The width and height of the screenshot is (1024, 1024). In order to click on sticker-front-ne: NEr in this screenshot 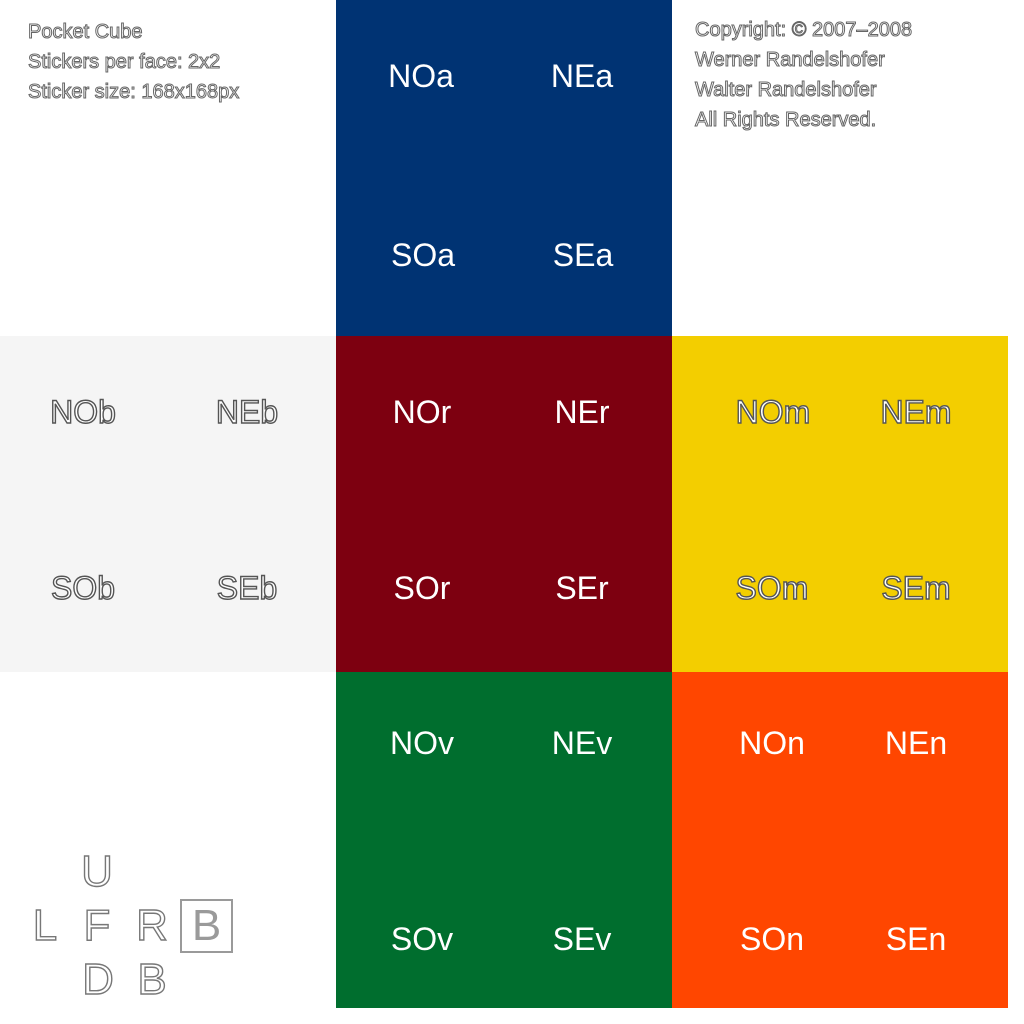, I will do `click(582, 412)`.